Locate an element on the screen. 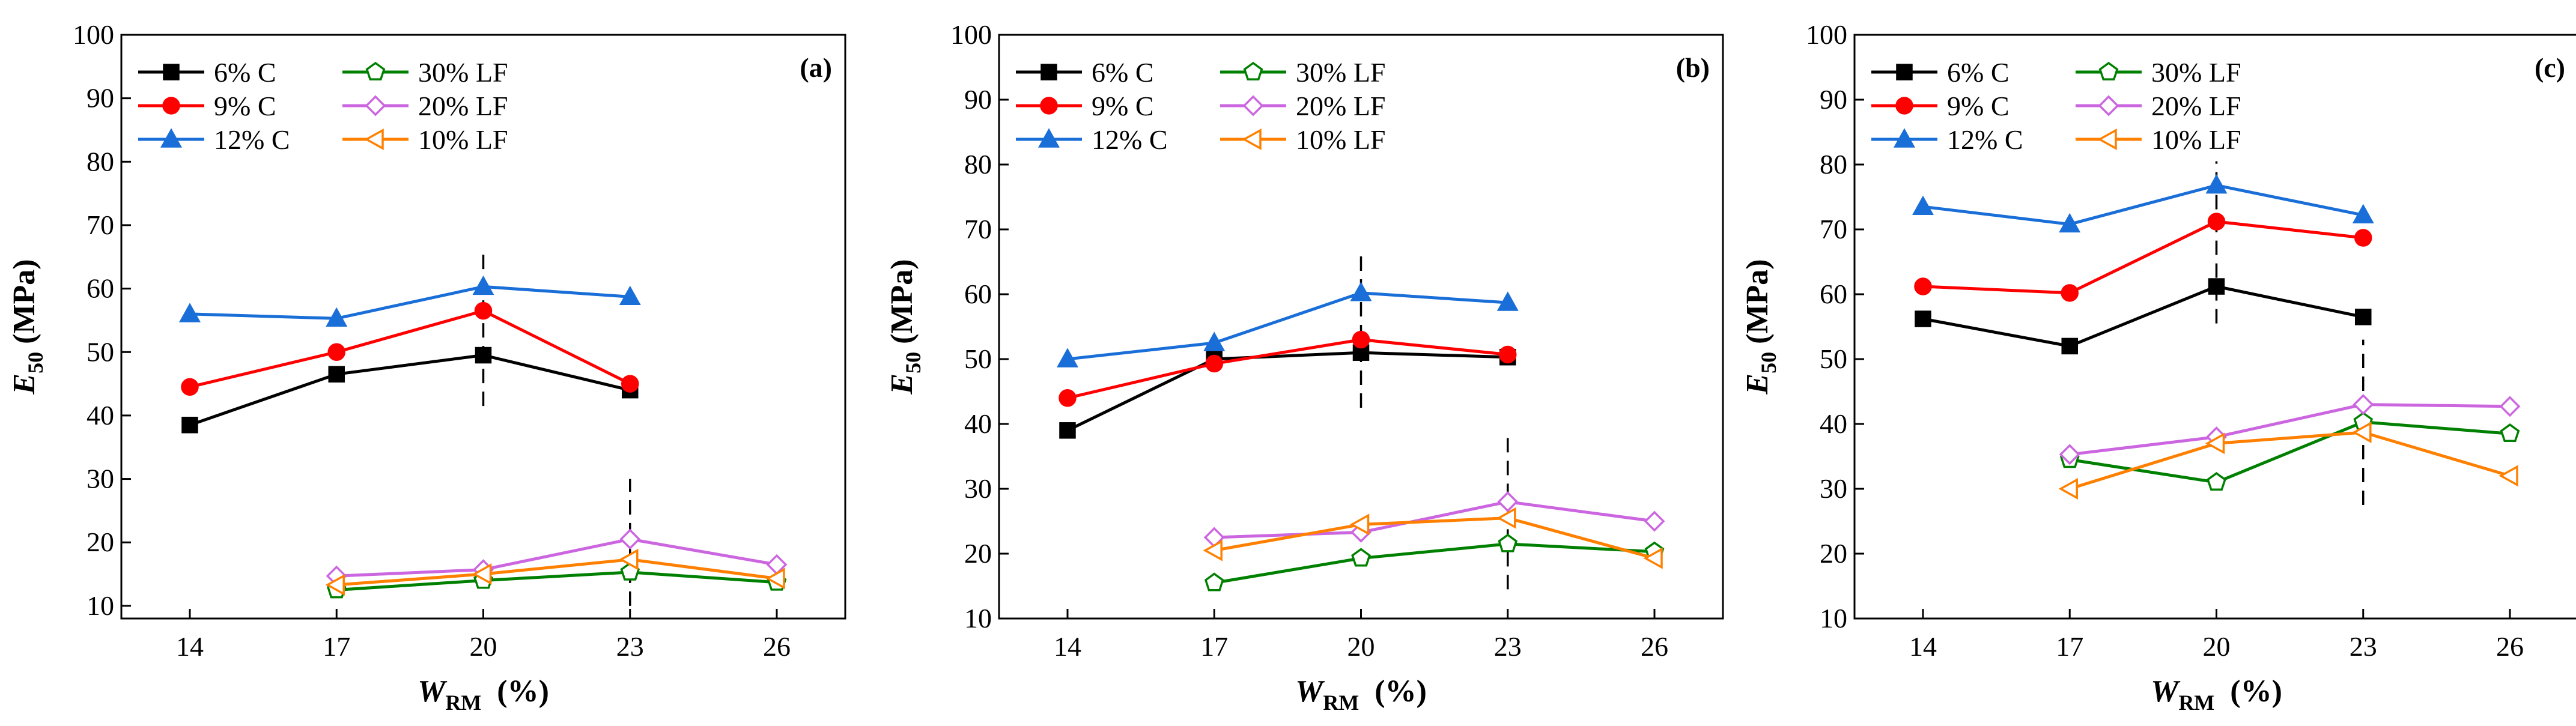  legend-label: 6% C is located at coordinates (1123, 72).